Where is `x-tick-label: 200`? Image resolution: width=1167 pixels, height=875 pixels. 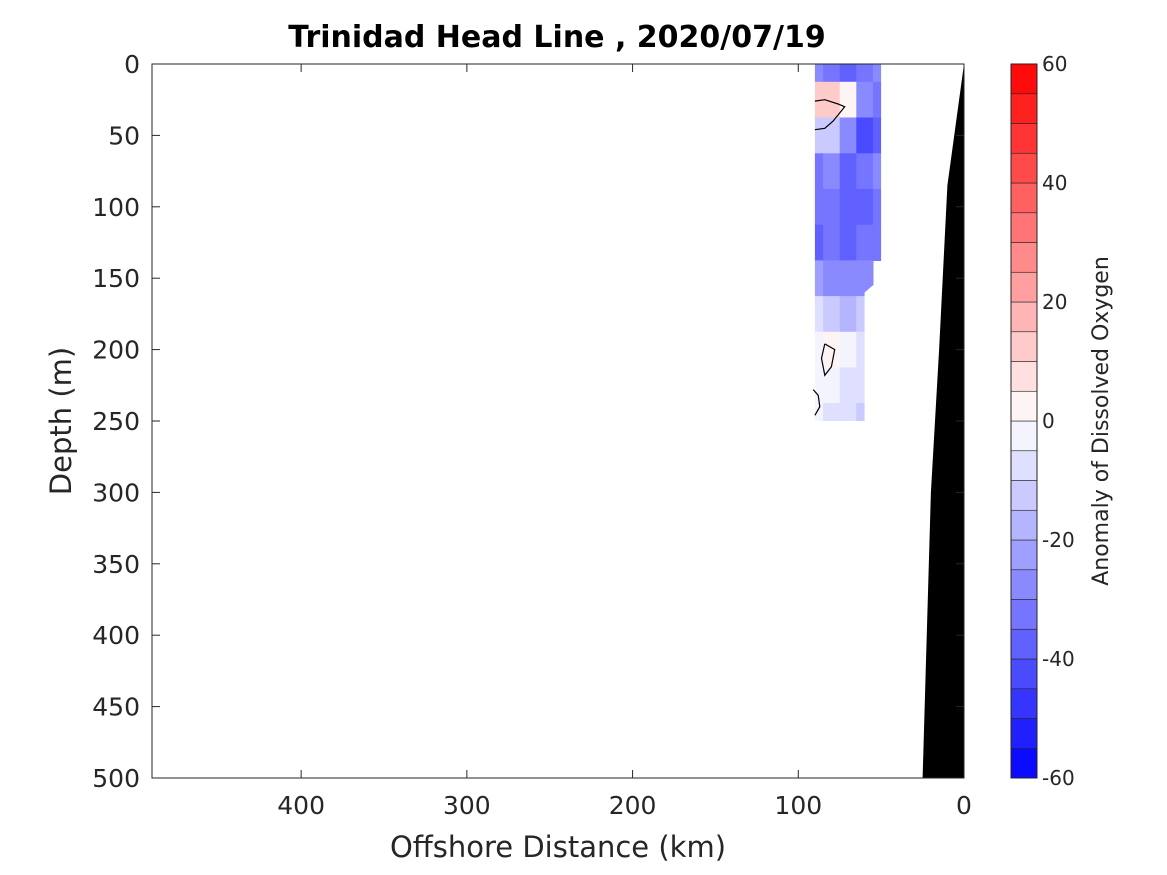 x-tick-label: 200 is located at coordinates (633, 805).